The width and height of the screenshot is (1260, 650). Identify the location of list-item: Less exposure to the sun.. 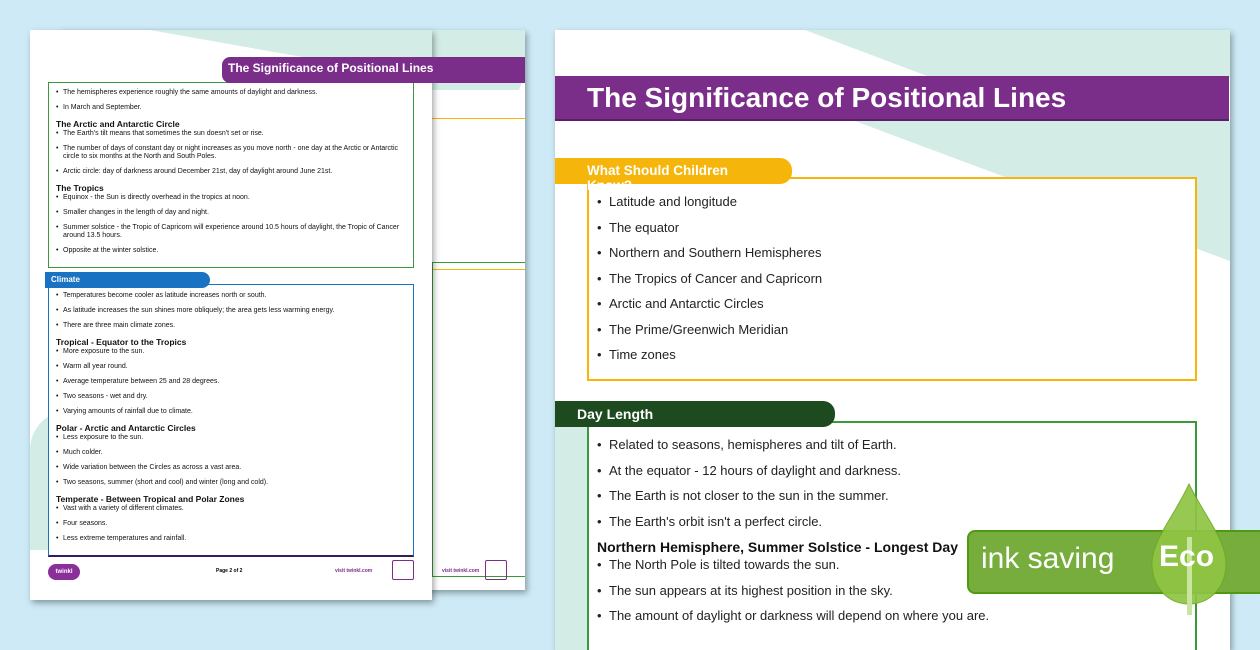
(231, 438).